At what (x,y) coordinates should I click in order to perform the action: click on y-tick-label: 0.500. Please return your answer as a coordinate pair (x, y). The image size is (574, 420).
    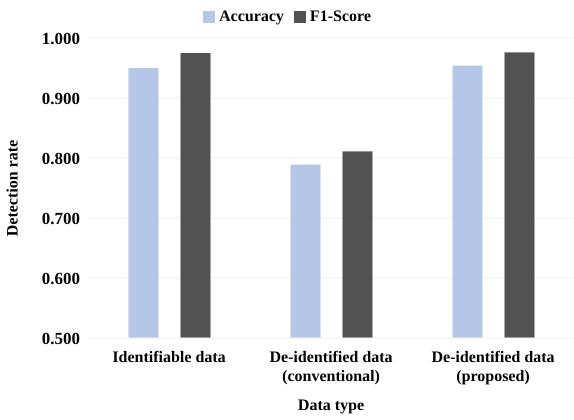
    Looking at the image, I should click on (61, 338).